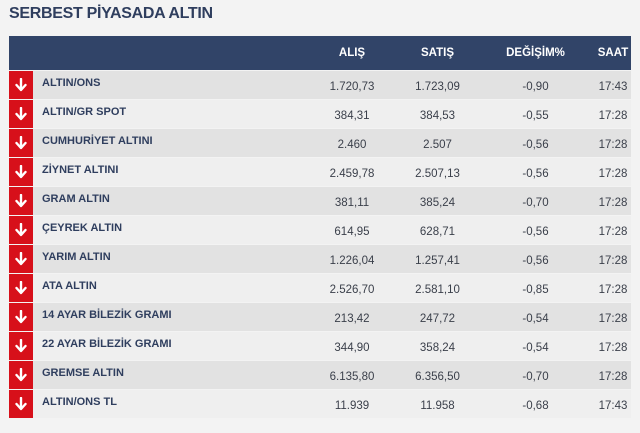 The height and width of the screenshot is (433, 640). I want to click on degisim-value: -0,68, so click(535, 405).